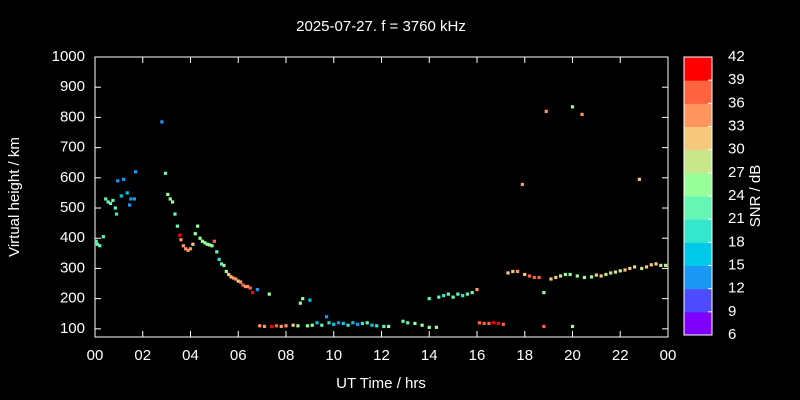 This screenshot has height=400, width=800. What do you see at coordinates (736, 195) in the screenshot?
I see `colorbar-tick-label: 24` at bounding box center [736, 195].